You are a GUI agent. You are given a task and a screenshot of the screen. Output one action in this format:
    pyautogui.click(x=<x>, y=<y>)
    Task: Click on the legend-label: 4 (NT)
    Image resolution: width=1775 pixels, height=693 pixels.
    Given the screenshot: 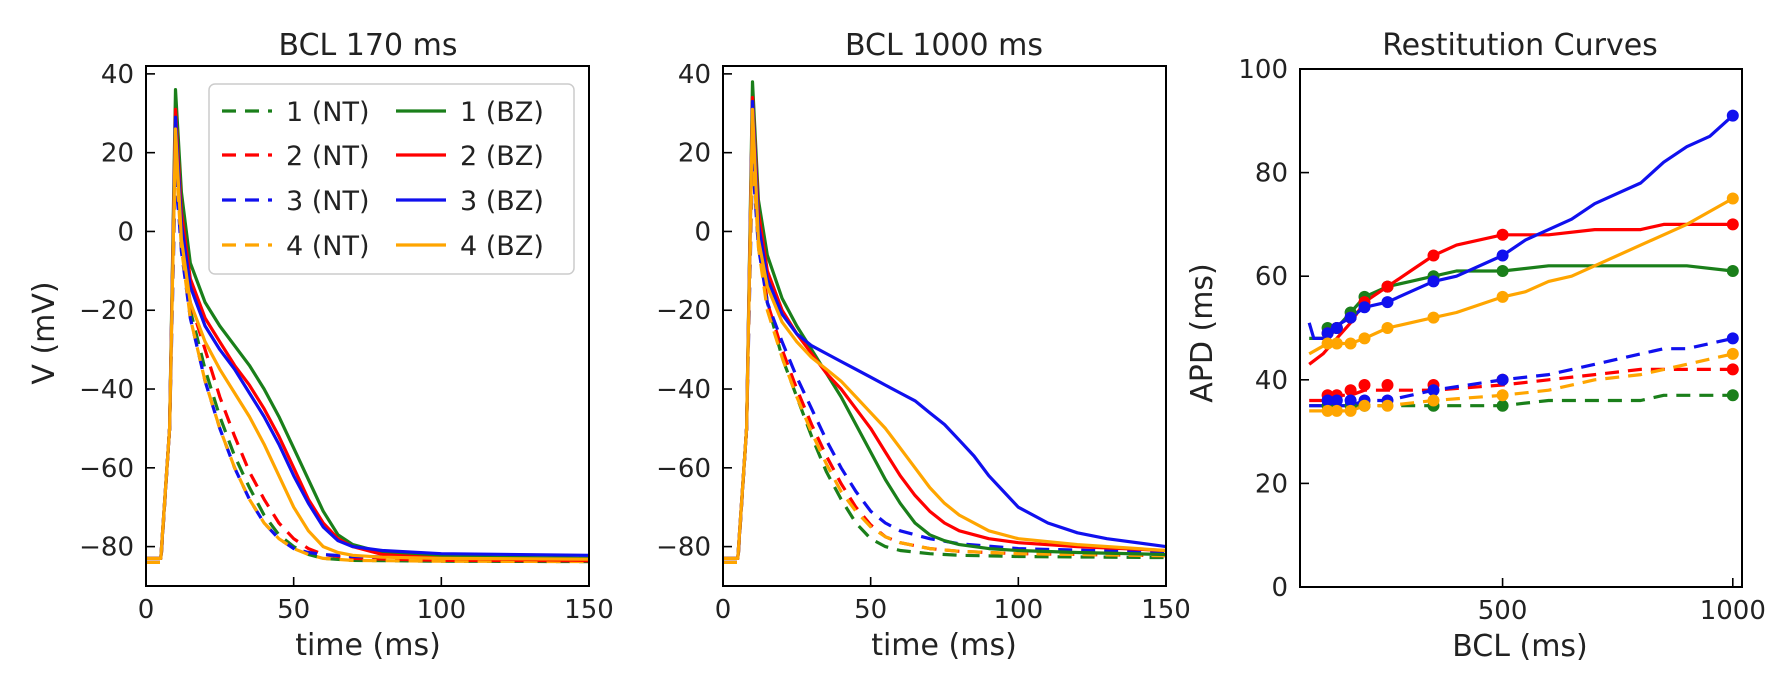 What is the action you would take?
    pyautogui.click(x=328, y=246)
    